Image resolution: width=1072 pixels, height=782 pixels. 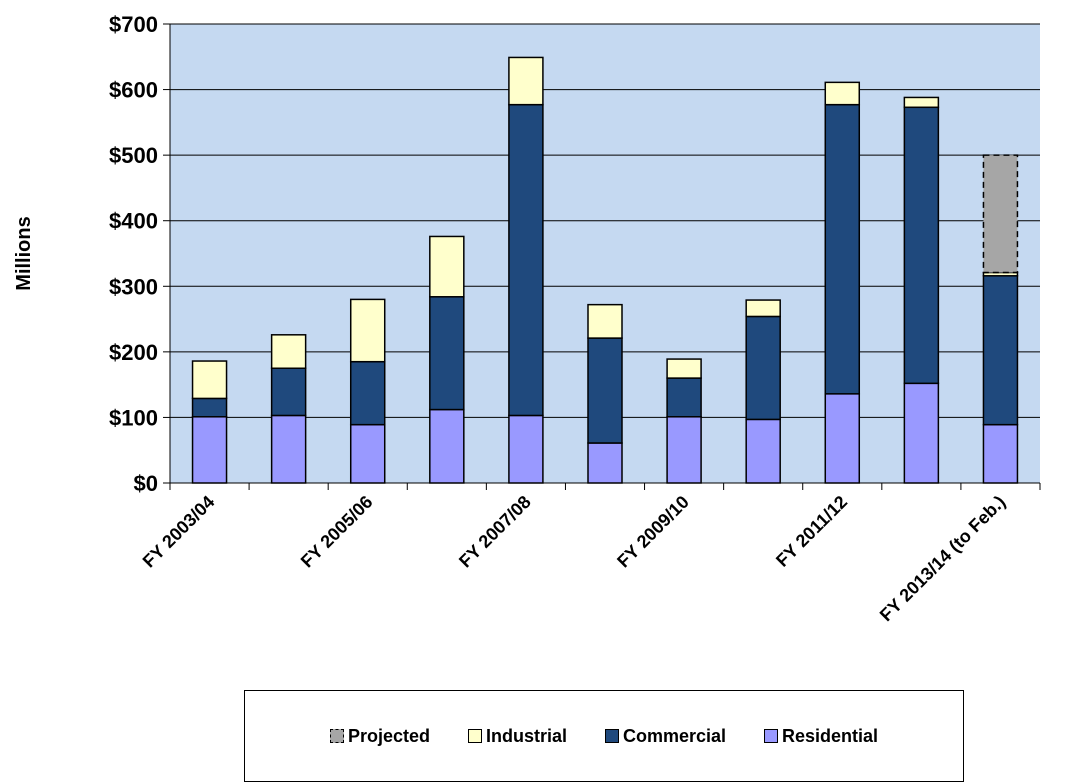 What do you see at coordinates (1000, 214) in the screenshot?
I see `bar-projected` at bounding box center [1000, 214].